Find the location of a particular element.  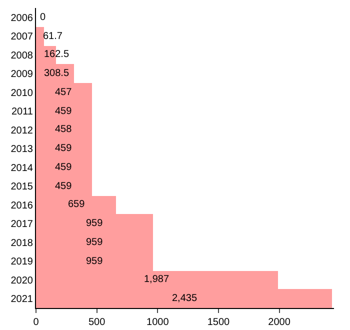

y-tick-label: 2016 is located at coordinates (22, 206).